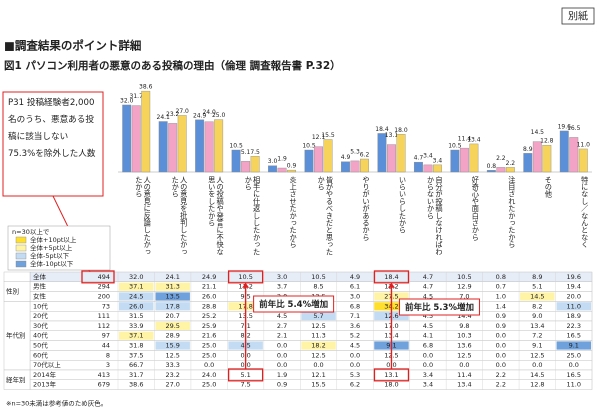  Describe the element at coordinates (355, 326) in the screenshot. I see `cell: 3.6` at that location.